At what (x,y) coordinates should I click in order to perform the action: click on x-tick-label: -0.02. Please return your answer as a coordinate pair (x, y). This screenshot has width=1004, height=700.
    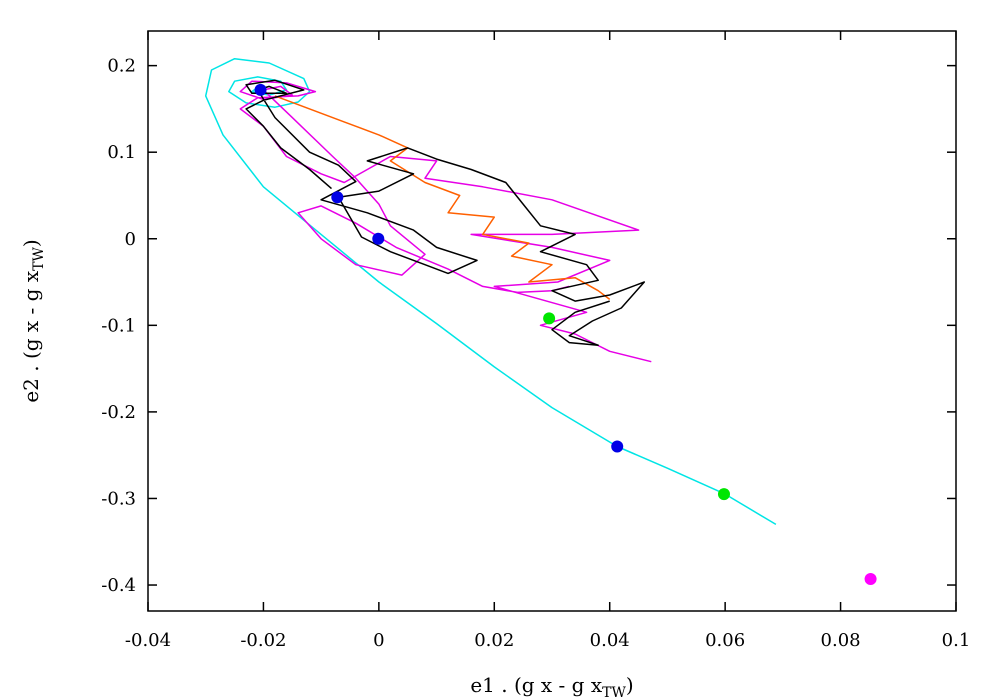
    Looking at the image, I should click on (263, 640).